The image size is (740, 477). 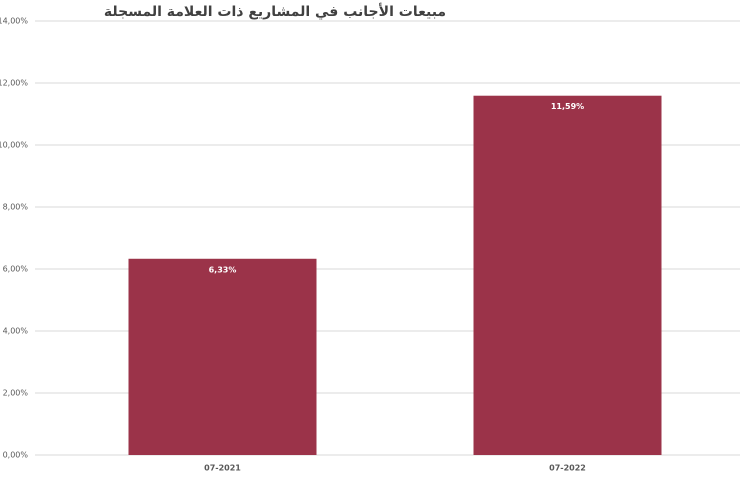 I want to click on x-tick-label: 07-2021, so click(x=222, y=468).